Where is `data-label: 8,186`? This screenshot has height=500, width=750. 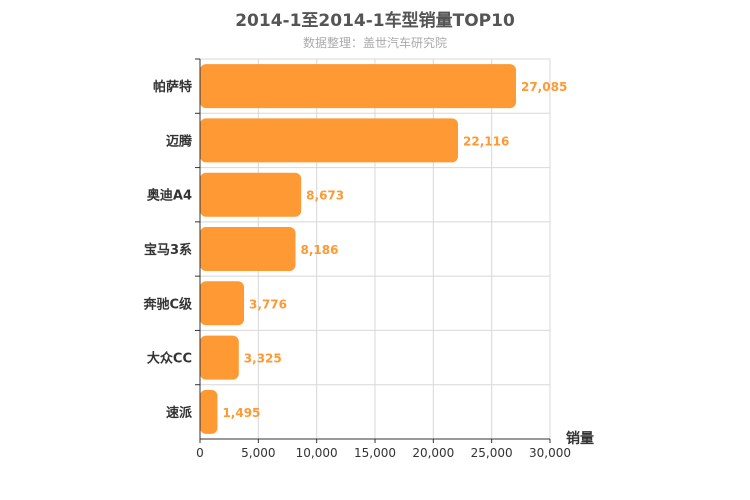
data-label: 8,186 is located at coordinates (320, 250).